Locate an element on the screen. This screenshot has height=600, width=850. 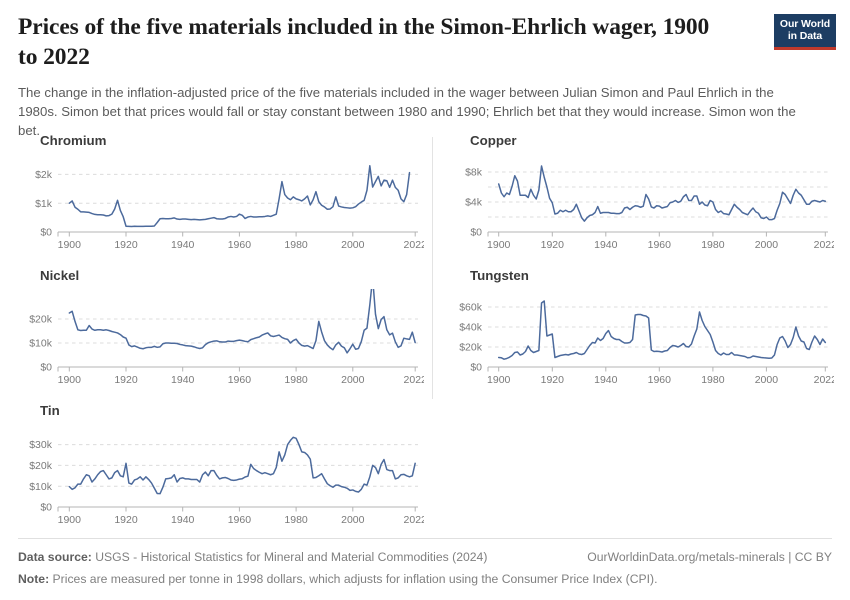
note-label: Note: is located at coordinates (34, 578).